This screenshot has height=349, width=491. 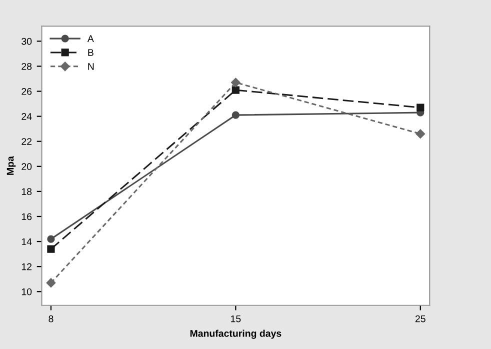 What do you see at coordinates (27, 141) in the screenshot?
I see `y-tick-label: 22` at bounding box center [27, 141].